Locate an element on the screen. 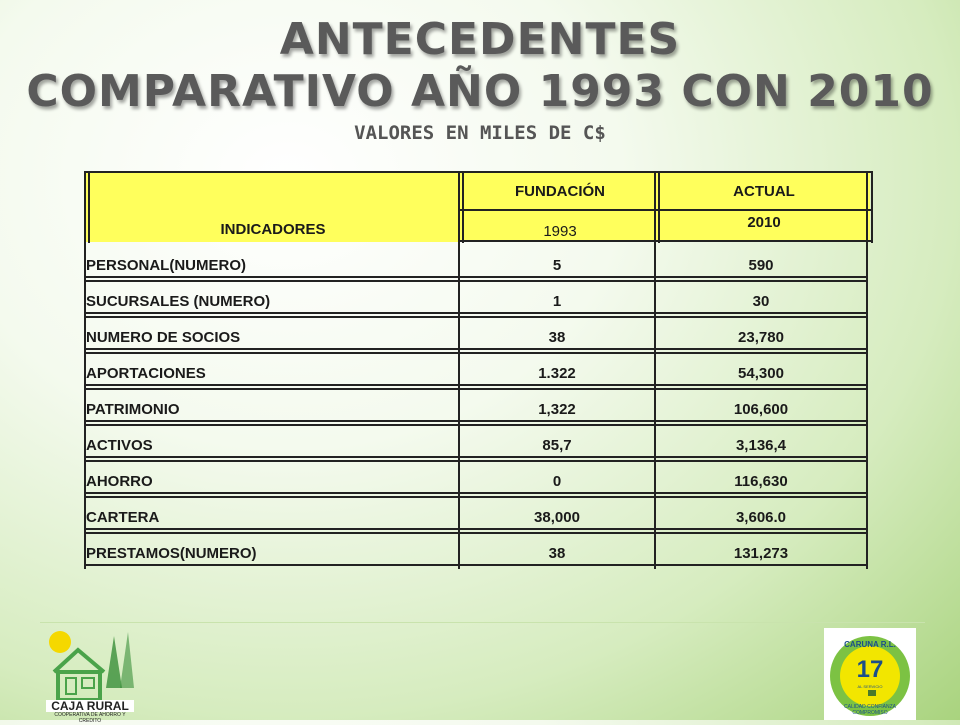 The width and height of the screenshot is (960, 725). value-1993-cell: 5 is located at coordinates (557, 265).